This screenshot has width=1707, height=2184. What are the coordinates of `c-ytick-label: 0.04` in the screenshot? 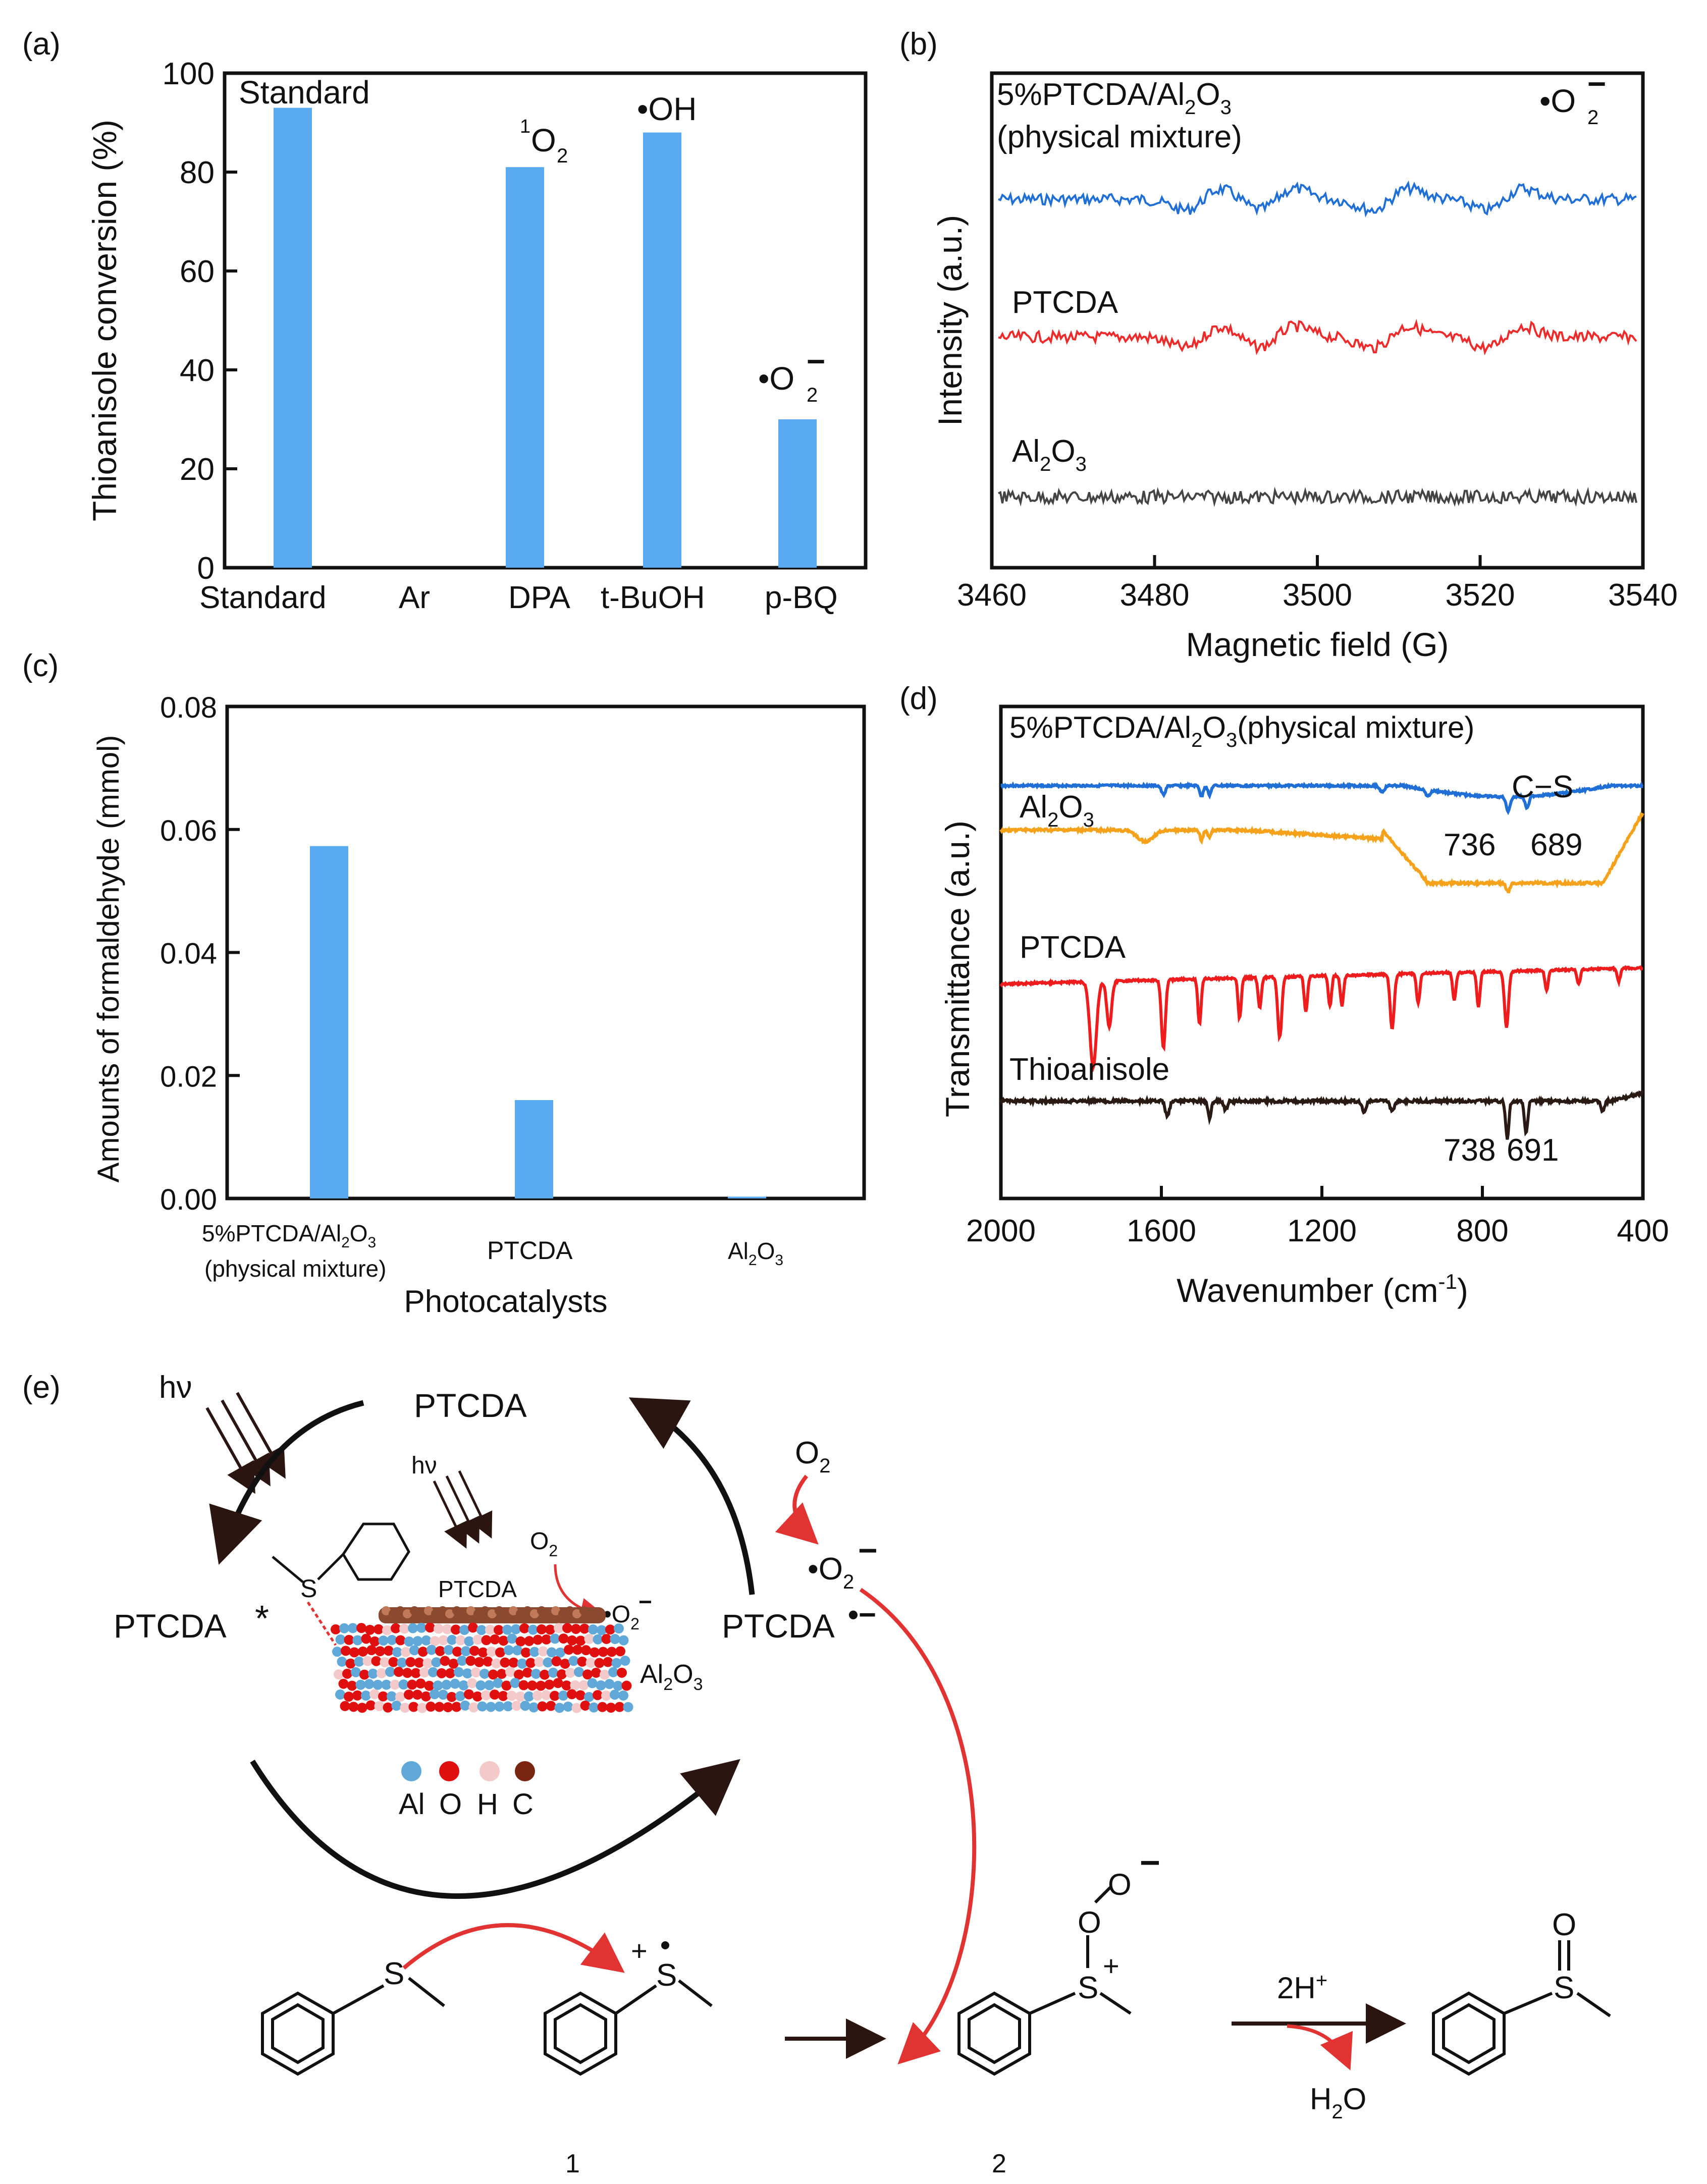 It's located at (188, 954).